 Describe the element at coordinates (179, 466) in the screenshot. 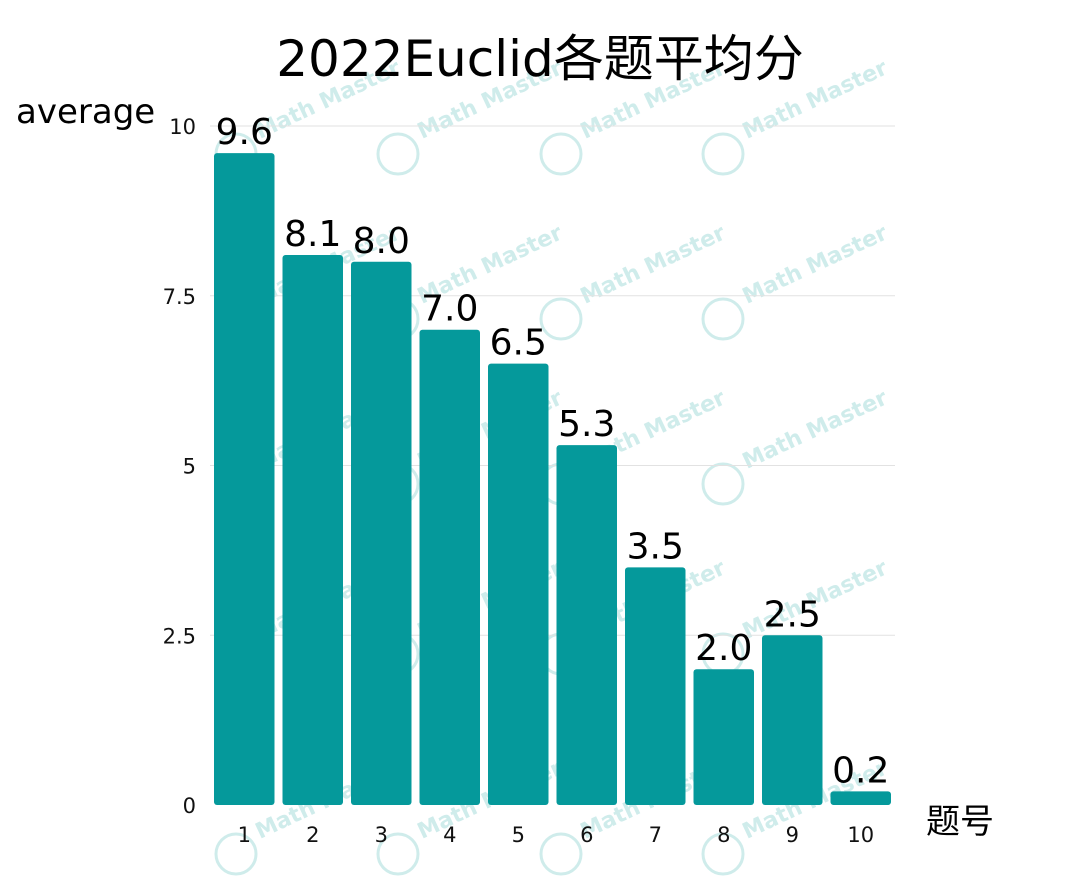

I see `y-tick-labels: 0 2.5 5 7.5 10` at that location.